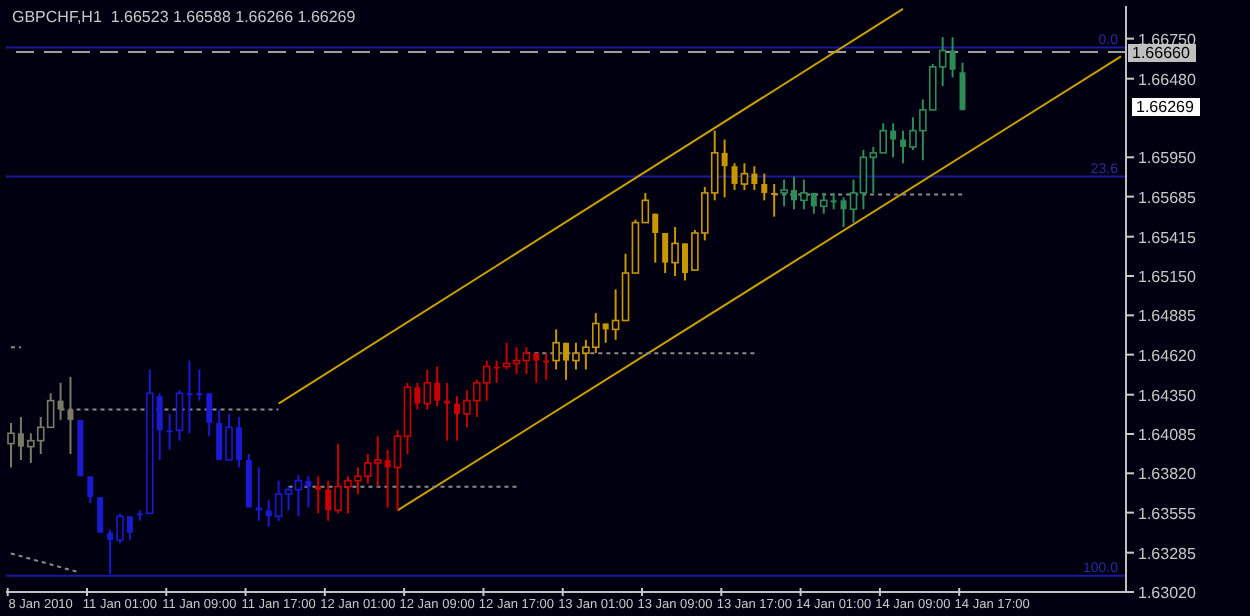  I want to click on y-tick-label: 1.65950, so click(1167, 158).